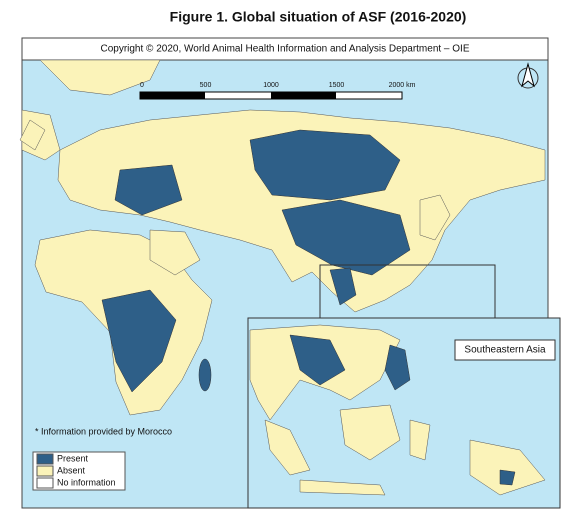 The image size is (574, 509). What do you see at coordinates (148, 190) in the screenshot?
I see `present-europe` at bounding box center [148, 190].